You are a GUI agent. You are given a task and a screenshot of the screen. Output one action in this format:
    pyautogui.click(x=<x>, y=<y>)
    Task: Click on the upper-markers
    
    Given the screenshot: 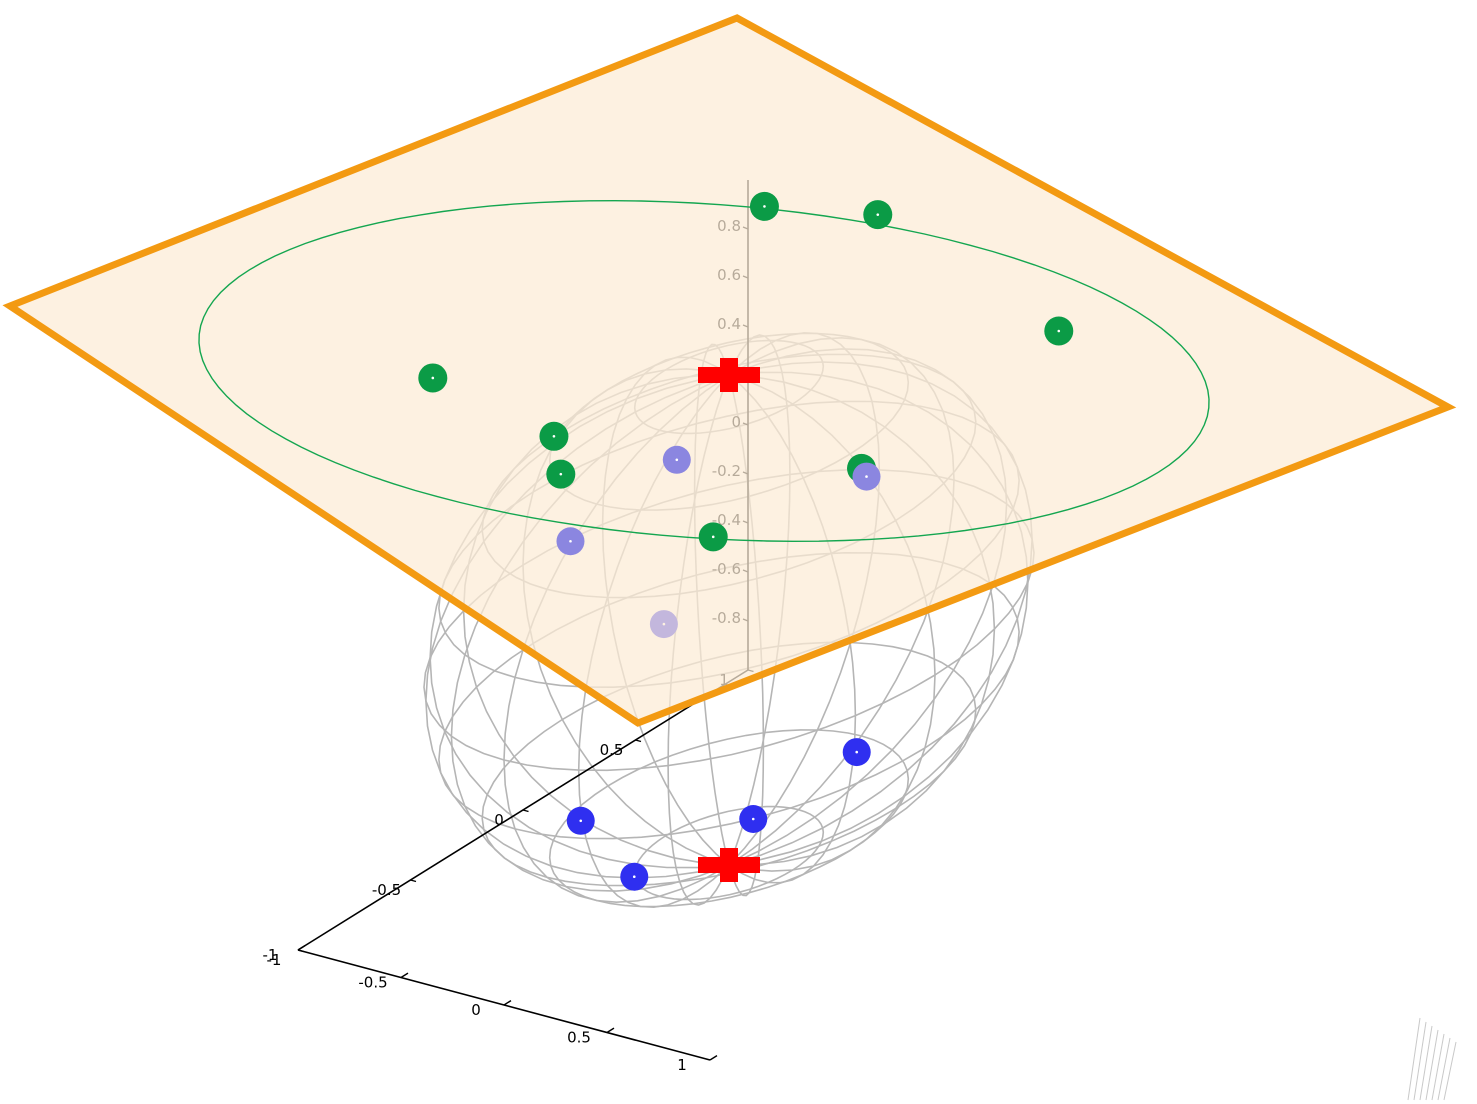 What is the action you would take?
    pyautogui.click(x=746, y=373)
    